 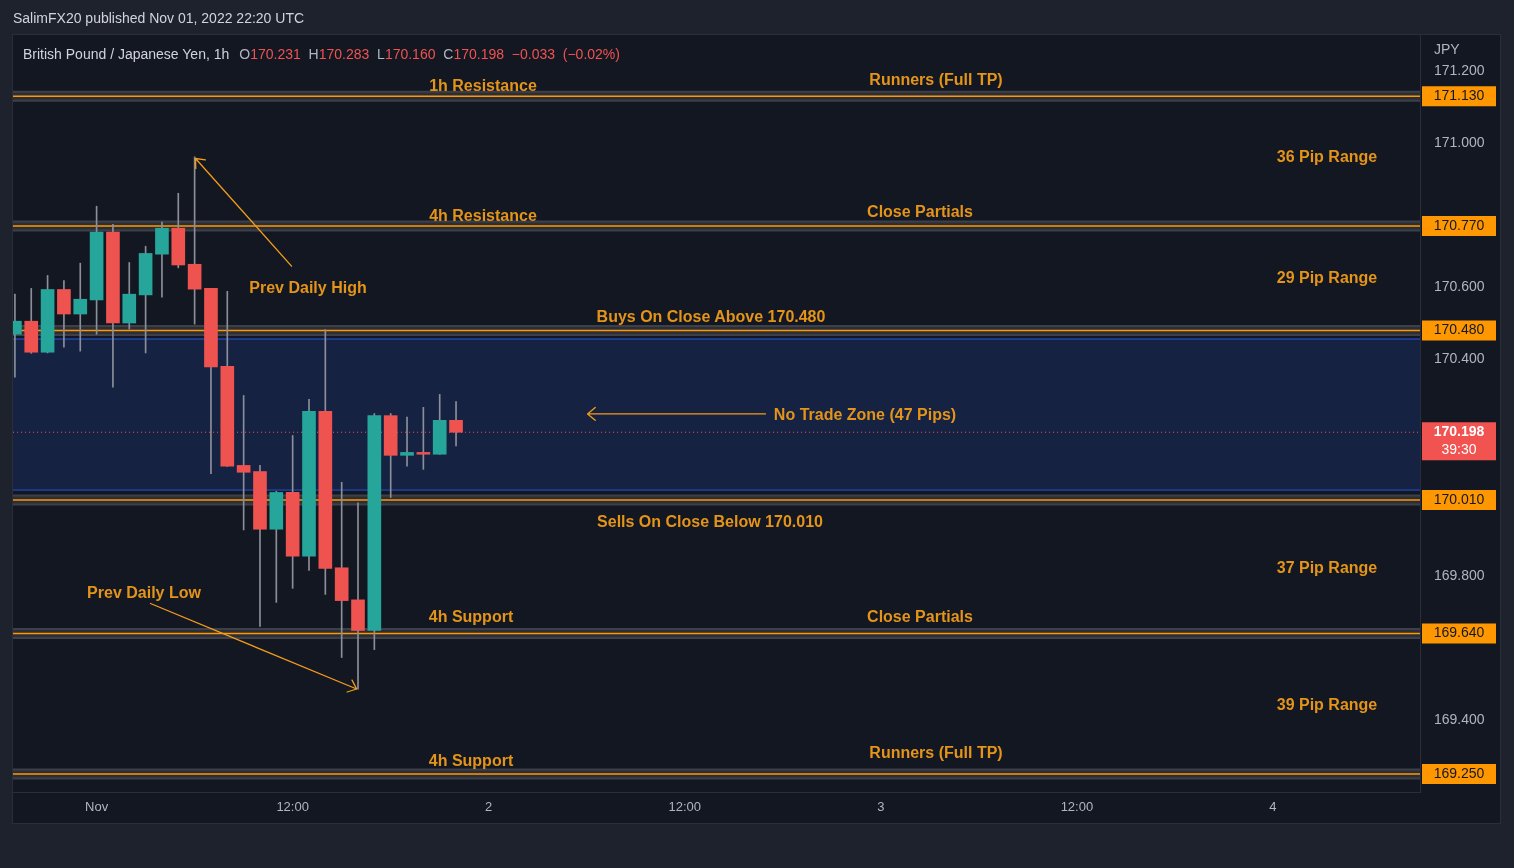 What do you see at coordinates (483, 215) in the screenshot?
I see `annotation: 4h Resistance` at bounding box center [483, 215].